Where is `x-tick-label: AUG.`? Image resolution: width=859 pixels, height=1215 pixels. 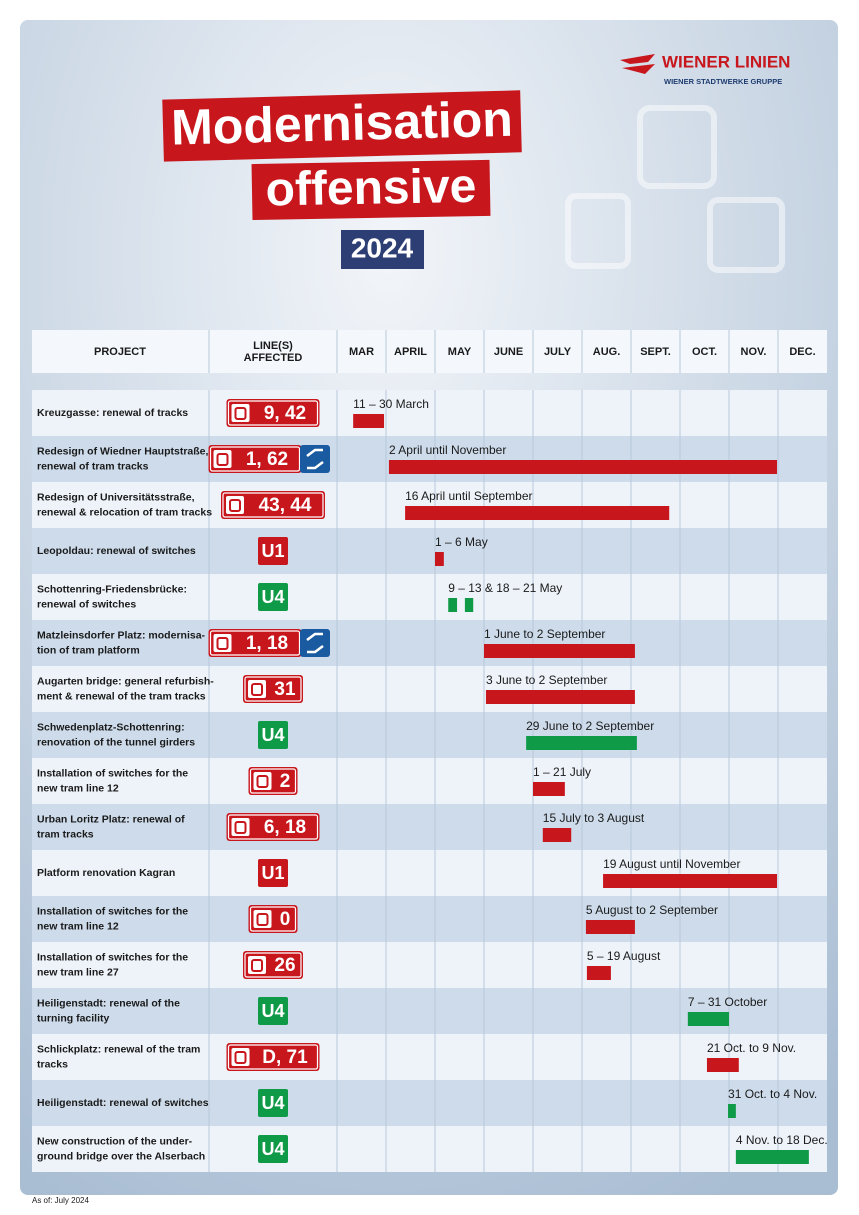
x-tick-label: AUG. is located at coordinates (607, 352).